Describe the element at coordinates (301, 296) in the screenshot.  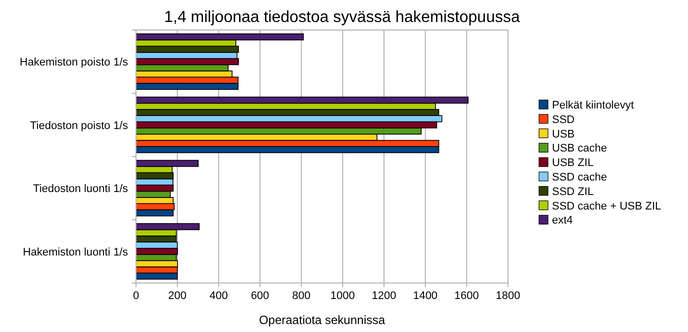
I see `x-tick-label: 800` at that location.